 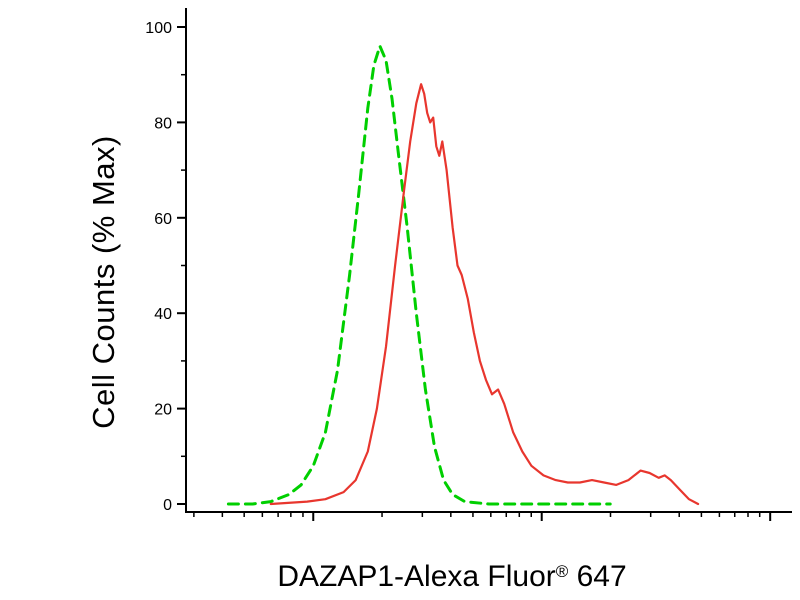 I want to click on svg-text: 0, so click(x=167, y=505).